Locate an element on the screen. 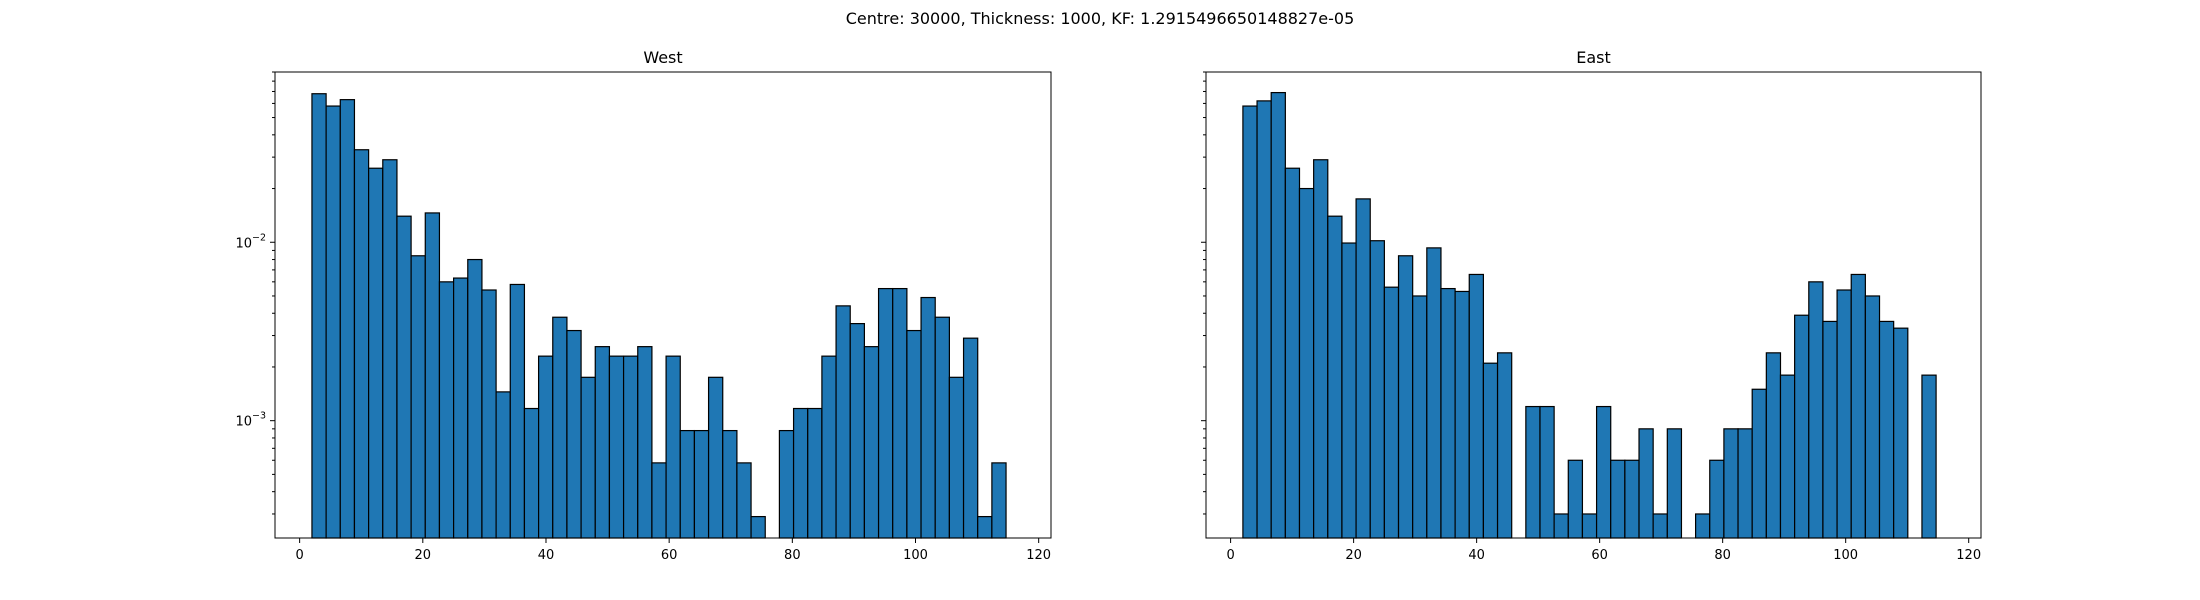  panel-title: East is located at coordinates (1593, 57).